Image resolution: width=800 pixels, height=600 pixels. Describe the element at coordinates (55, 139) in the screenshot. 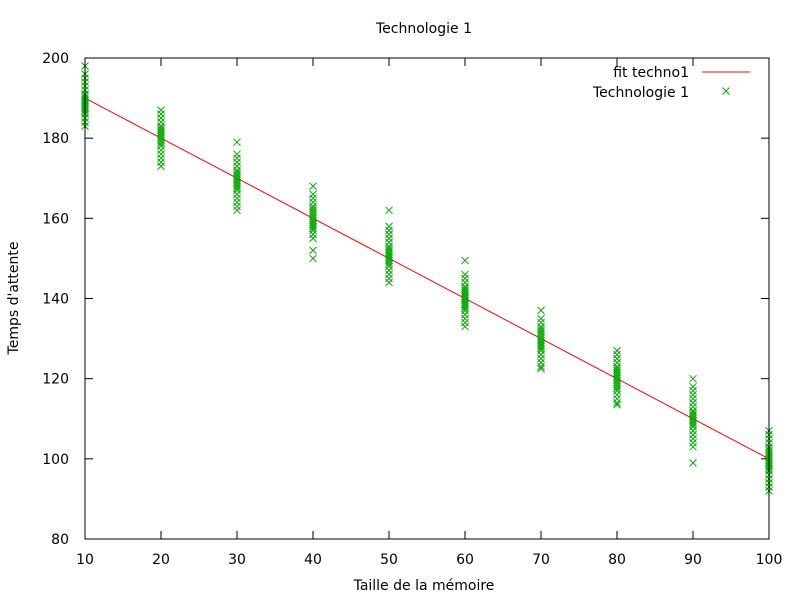

I see `y-tick-label: 180` at that location.